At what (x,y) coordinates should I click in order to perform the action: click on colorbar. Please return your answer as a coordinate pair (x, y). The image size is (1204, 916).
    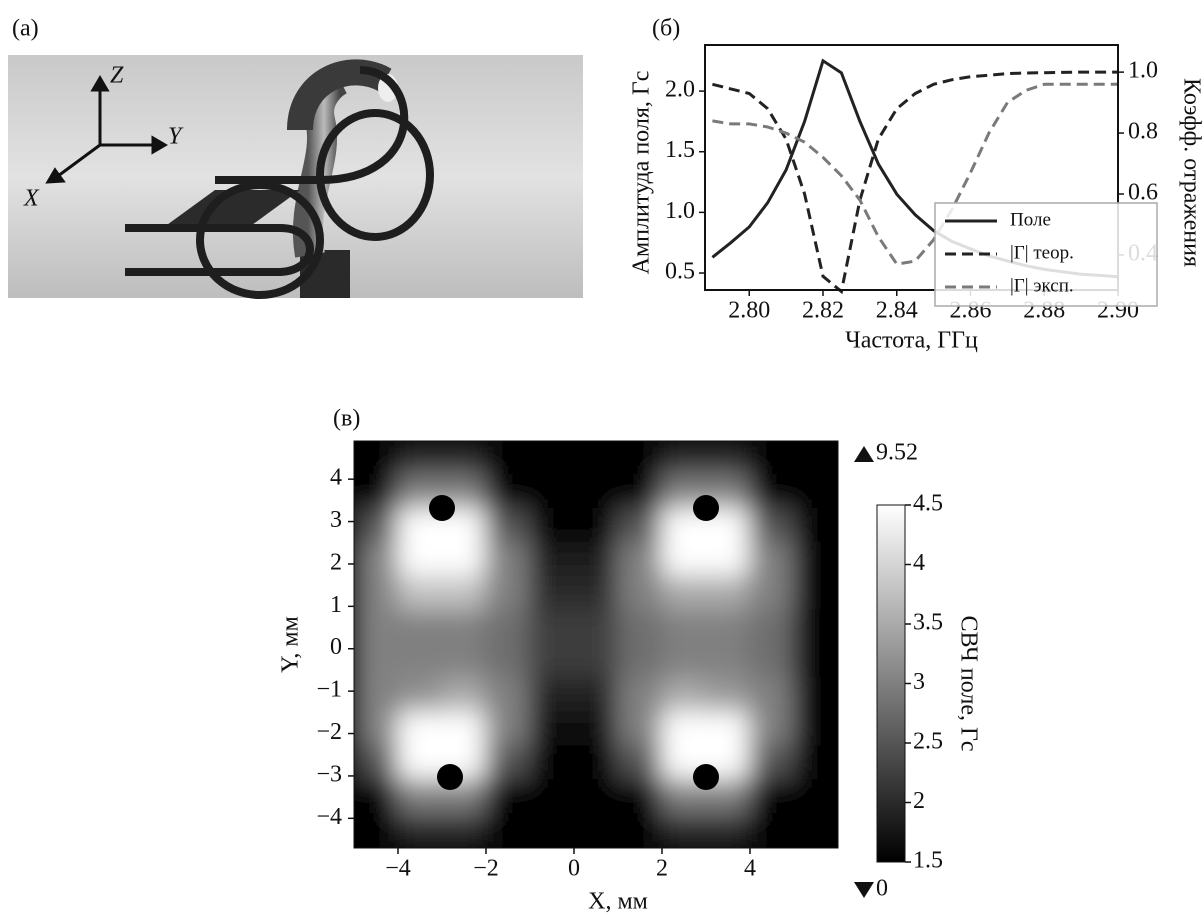
    Looking at the image, I should click on (891, 683).